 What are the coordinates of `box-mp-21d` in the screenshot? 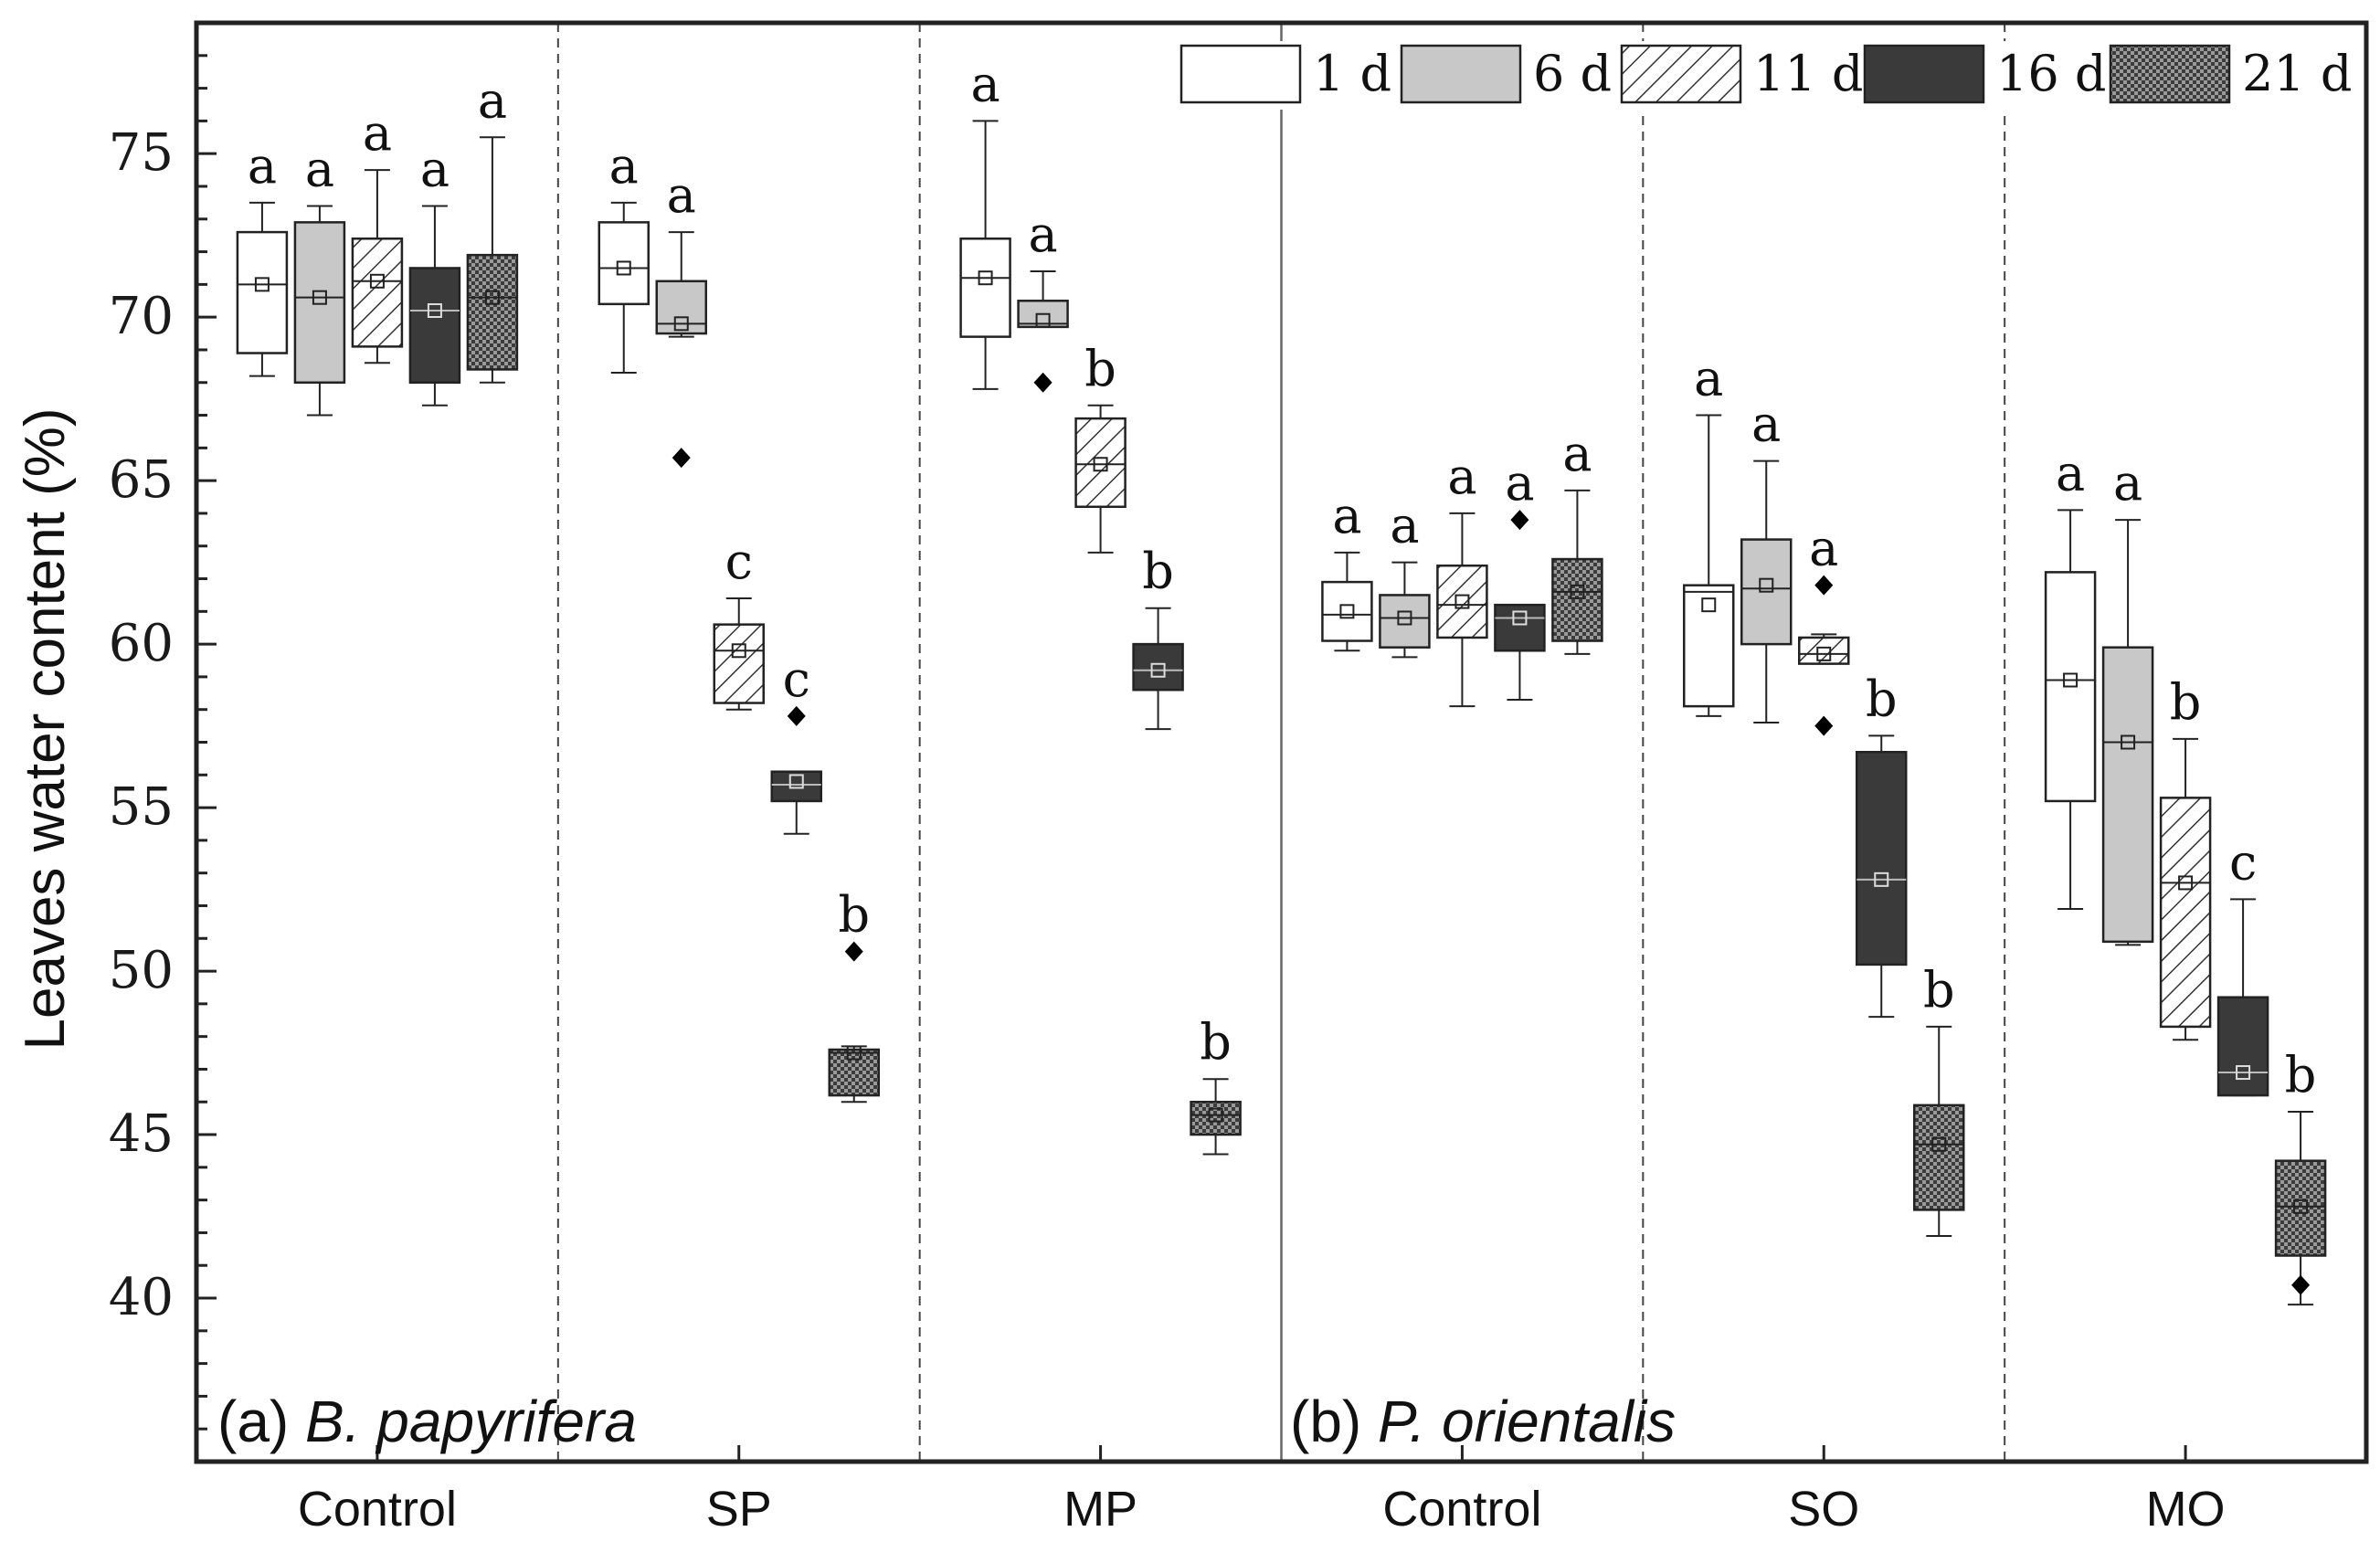 It's located at (1216, 1117).